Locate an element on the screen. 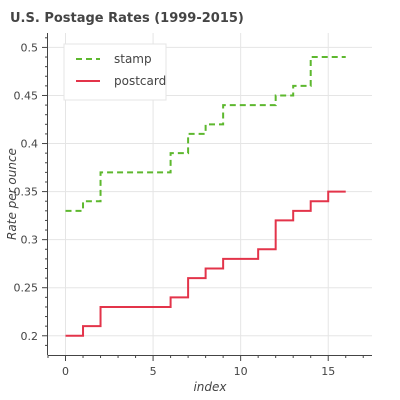 The width and height of the screenshot is (400, 400). y-tick-label: 0.2 is located at coordinates (30, 336).